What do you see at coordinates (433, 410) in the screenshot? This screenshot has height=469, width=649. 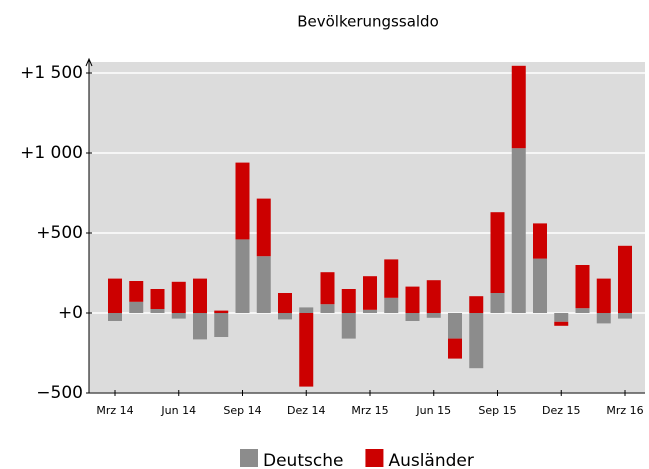 I see `x-tick-label: Jun 15` at bounding box center [433, 410].